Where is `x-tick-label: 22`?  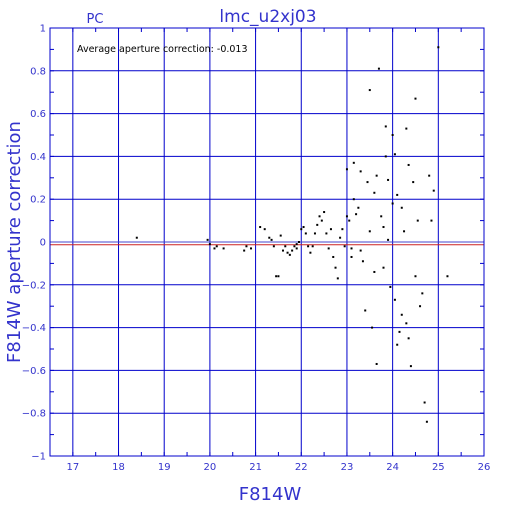
x-tick-label: 22 is located at coordinates (301, 467).